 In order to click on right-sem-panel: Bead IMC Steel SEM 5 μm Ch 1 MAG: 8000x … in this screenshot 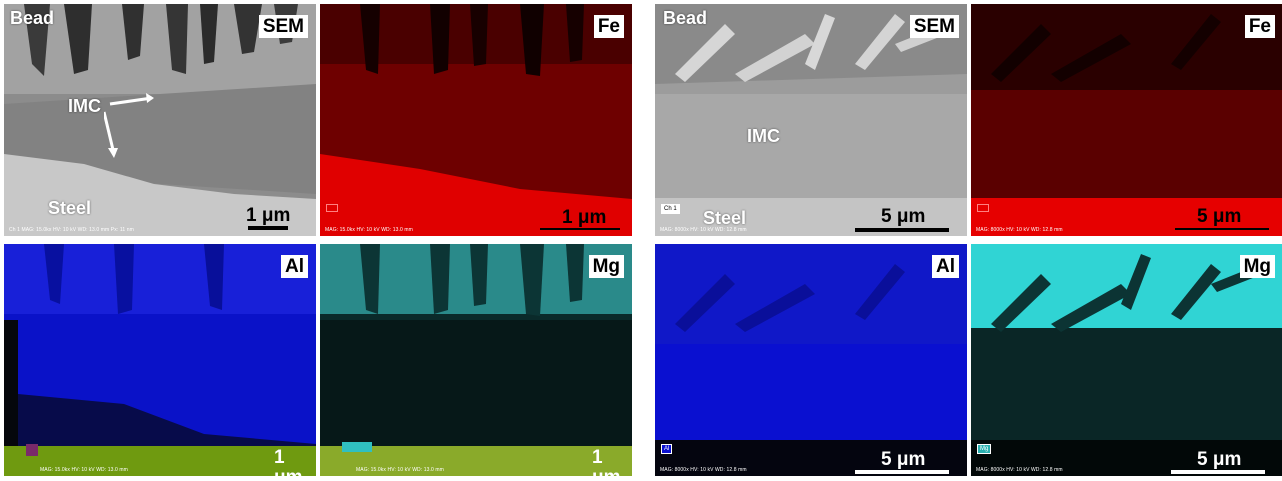, I will do `click(811, 120)`.